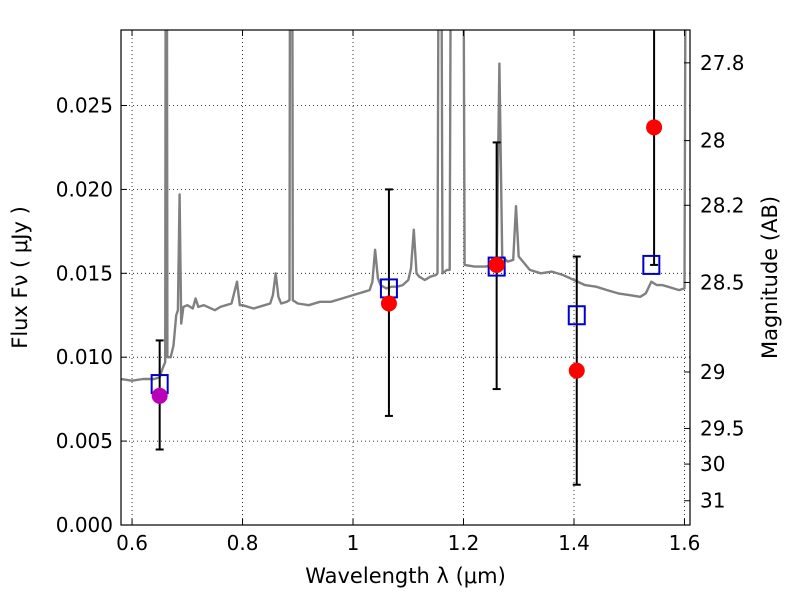  Describe the element at coordinates (20, 277) in the screenshot. I see `y-axis-title: Flux Fν ( μJy )` at that location.